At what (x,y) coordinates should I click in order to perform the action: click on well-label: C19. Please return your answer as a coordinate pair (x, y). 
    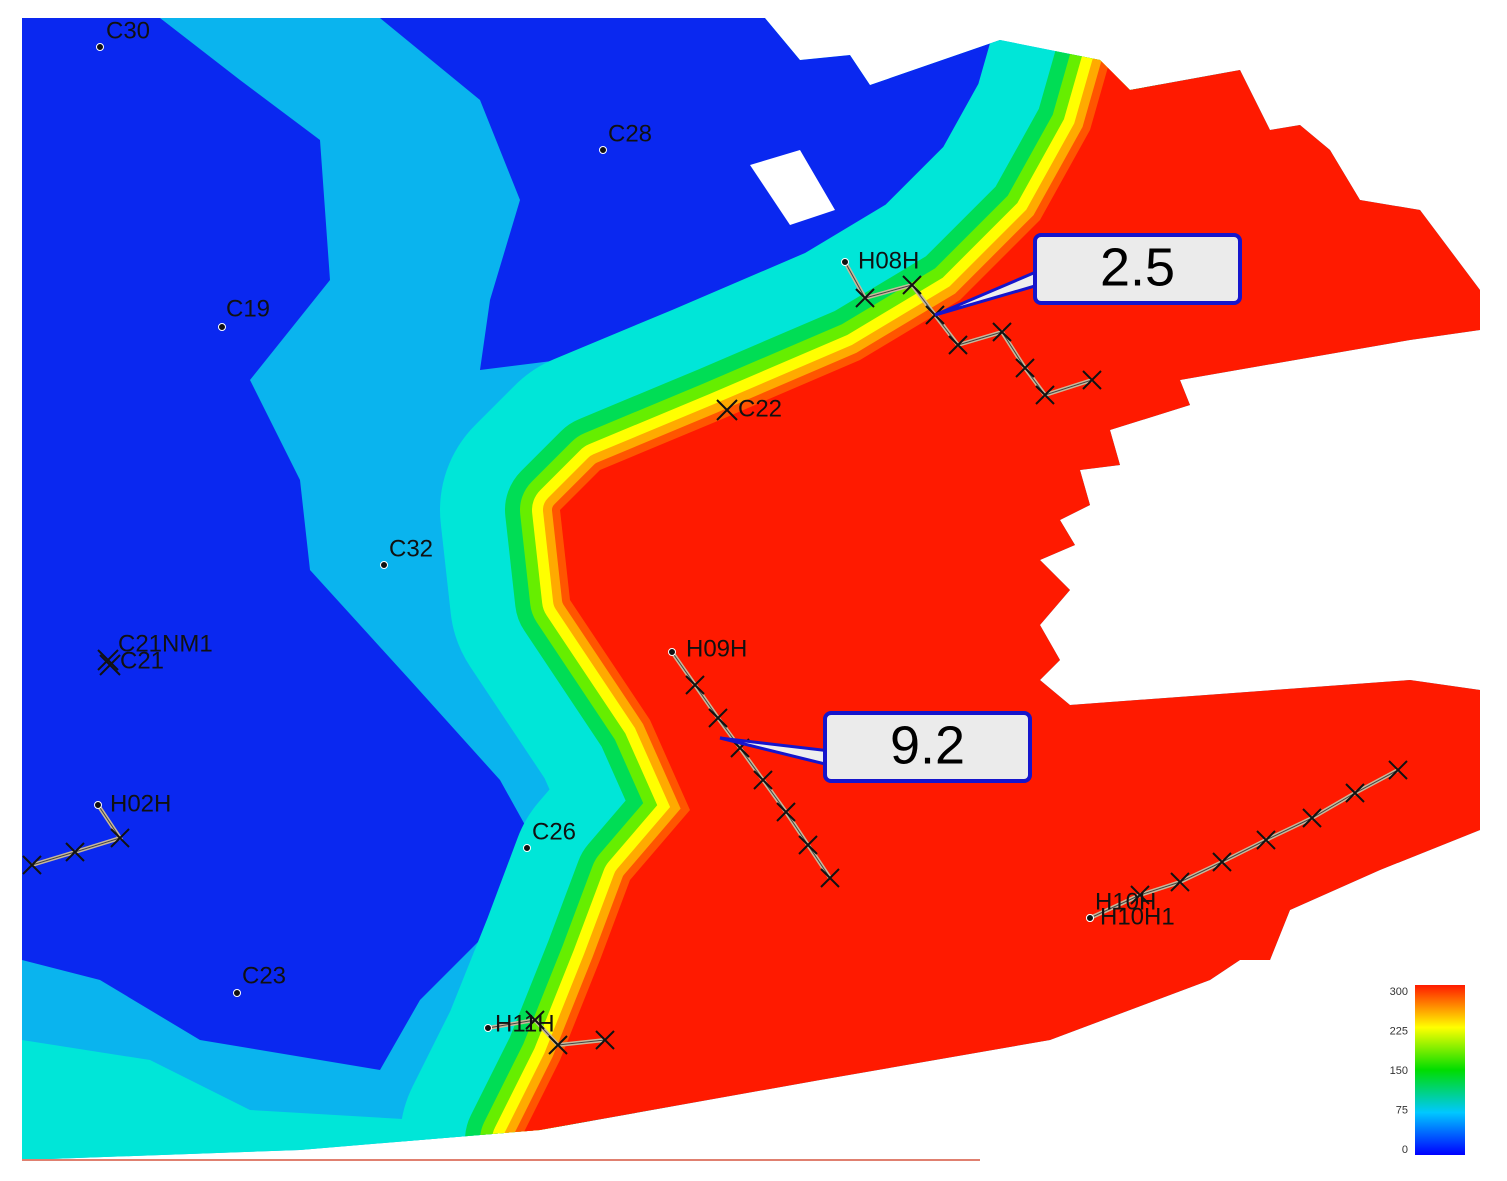
    Looking at the image, I should click on (248, 308).